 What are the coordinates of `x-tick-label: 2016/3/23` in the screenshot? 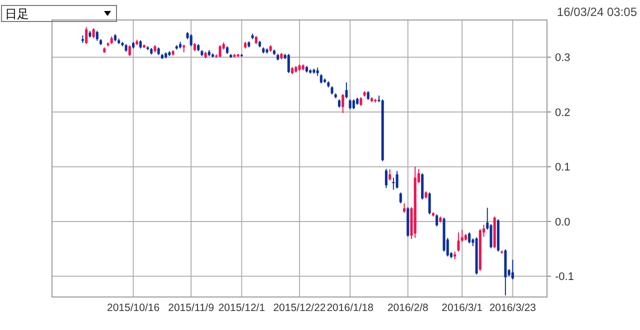 It's located at (512, 308).